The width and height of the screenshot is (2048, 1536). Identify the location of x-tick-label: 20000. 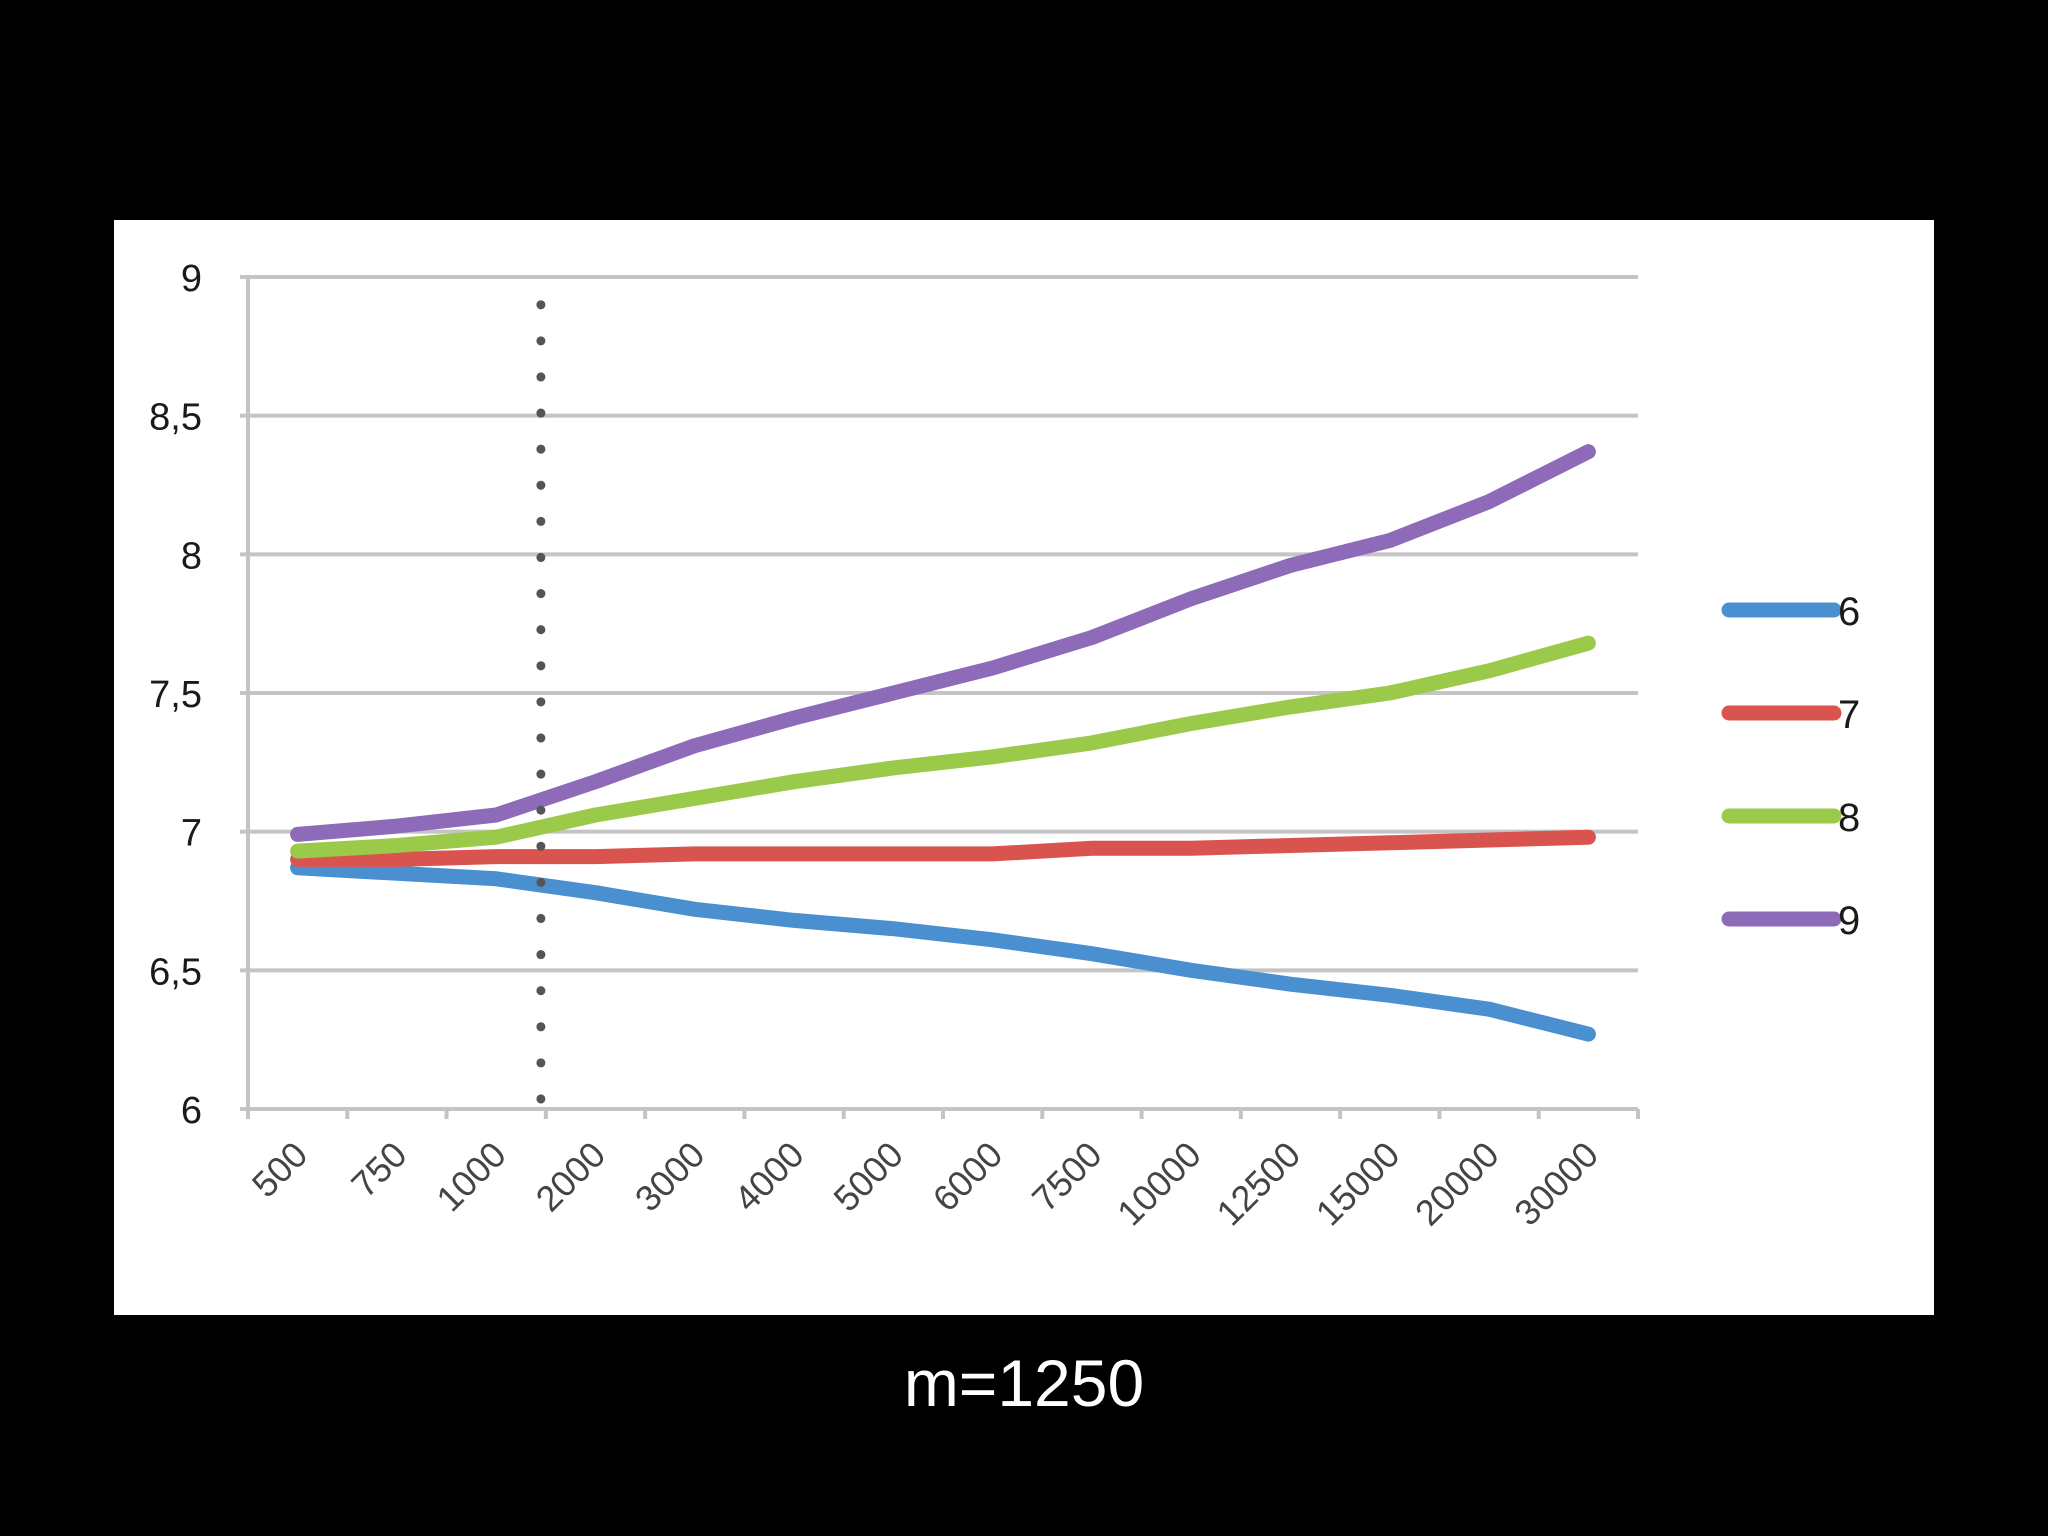
(1457, 1184).